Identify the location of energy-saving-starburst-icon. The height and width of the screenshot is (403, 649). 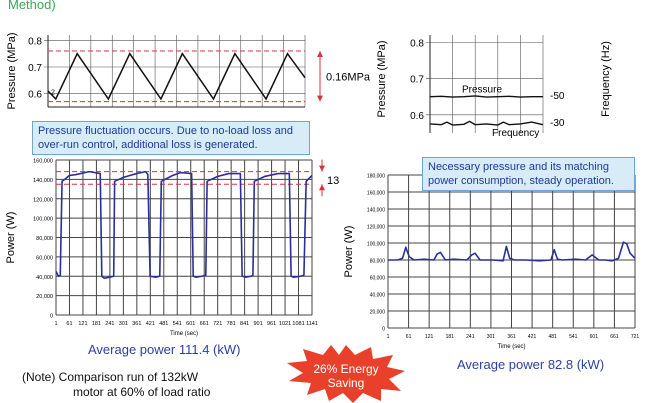
(346, 374).